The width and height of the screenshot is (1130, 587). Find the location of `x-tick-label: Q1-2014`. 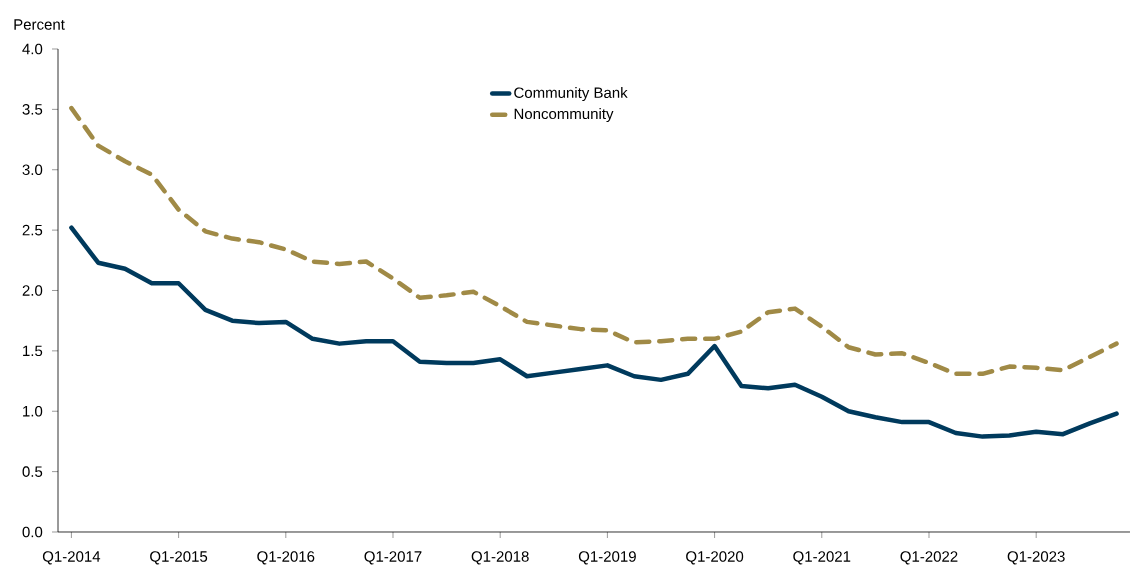

x-tick-label: Q1-2014 is located at coordinates (71, 558).